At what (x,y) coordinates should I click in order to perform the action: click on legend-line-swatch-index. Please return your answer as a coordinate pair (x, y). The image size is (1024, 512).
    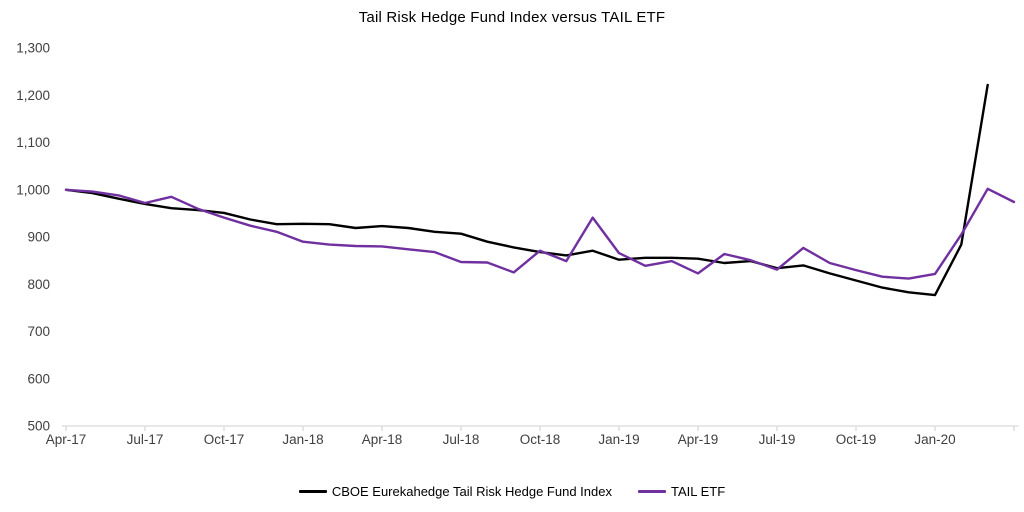
    Looking at the image, I should click on (312, 491).